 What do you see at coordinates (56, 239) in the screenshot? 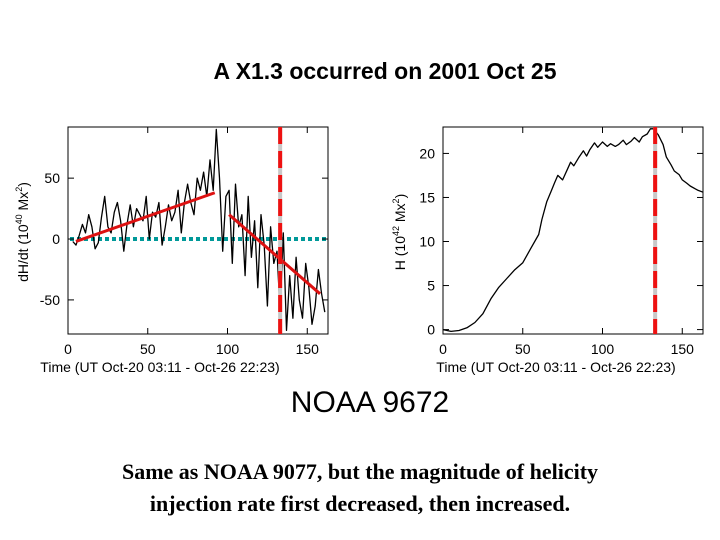
I see `left-y-tick-label: 0` at bounding box center [56, 239].